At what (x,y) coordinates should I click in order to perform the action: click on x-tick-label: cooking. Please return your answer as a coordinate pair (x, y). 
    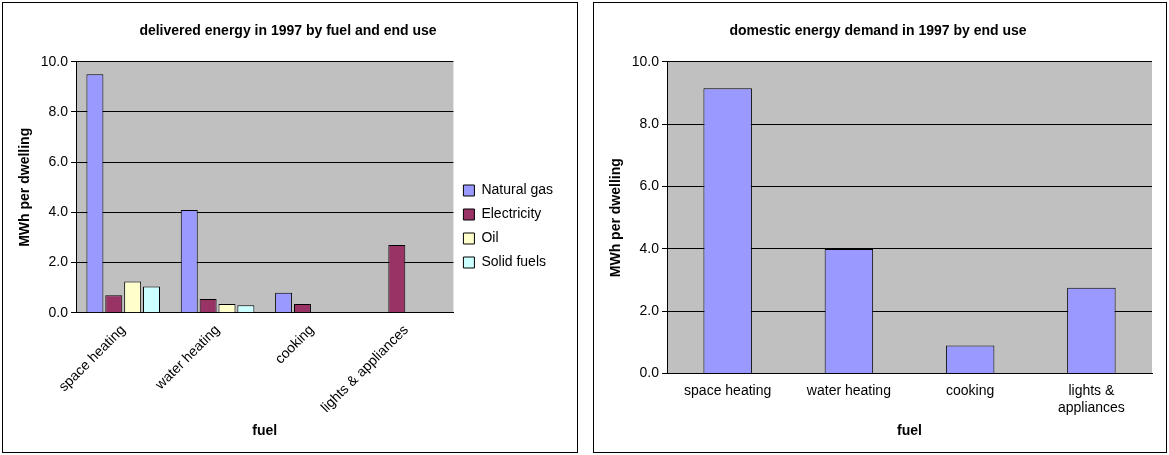
    Looking at the image, I should click on (970, 389).